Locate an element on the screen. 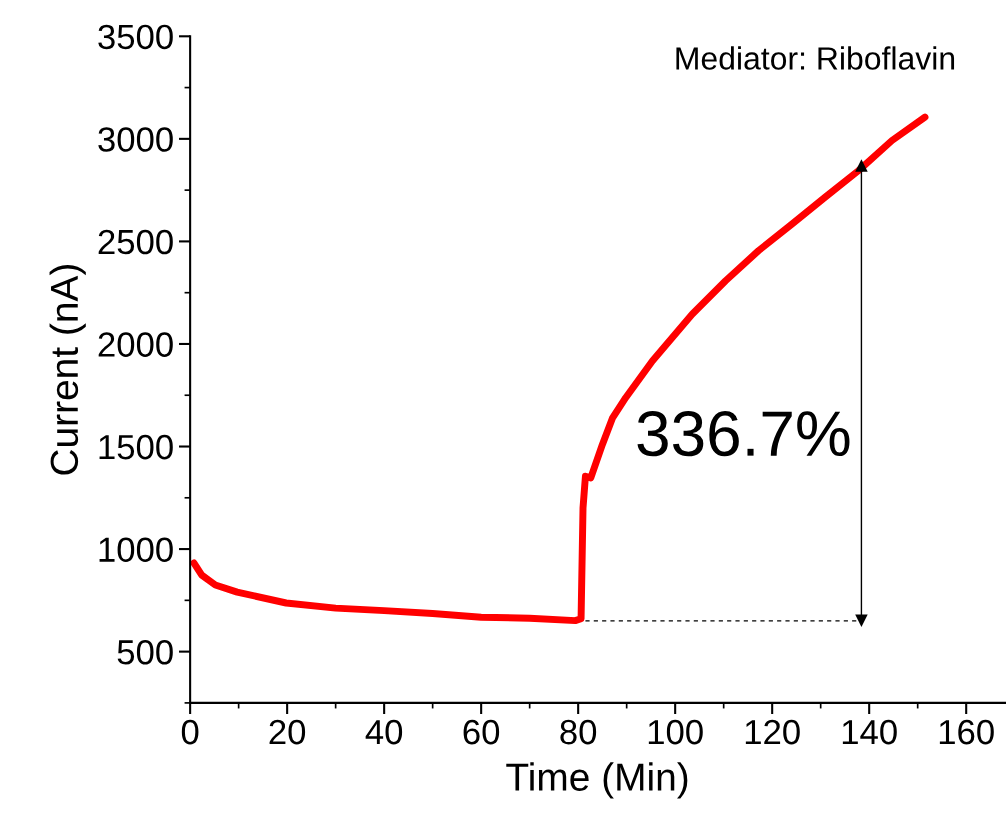  x-tick-label: 100 is located at coordinates (675, 732).